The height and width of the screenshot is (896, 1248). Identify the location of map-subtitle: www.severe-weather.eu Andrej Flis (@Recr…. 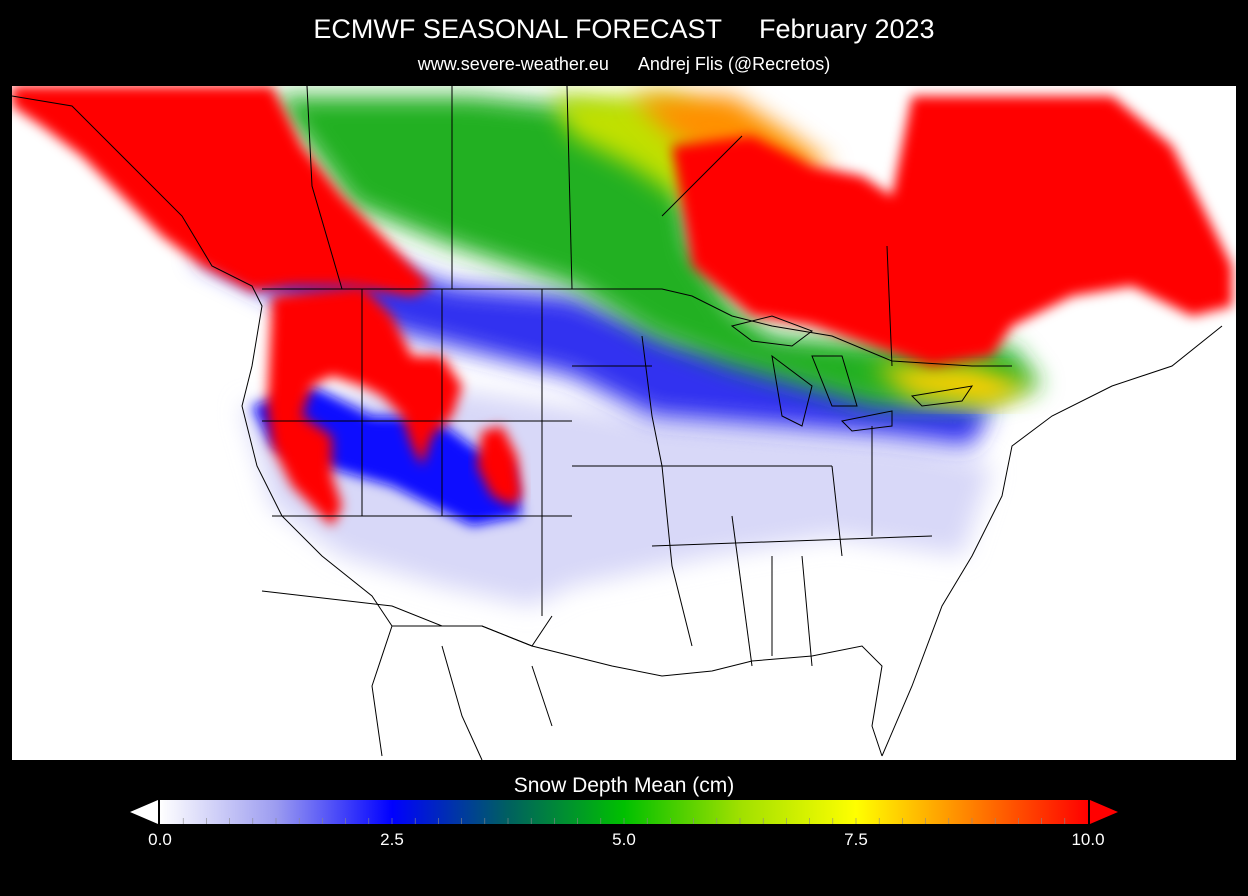
(624, 64).